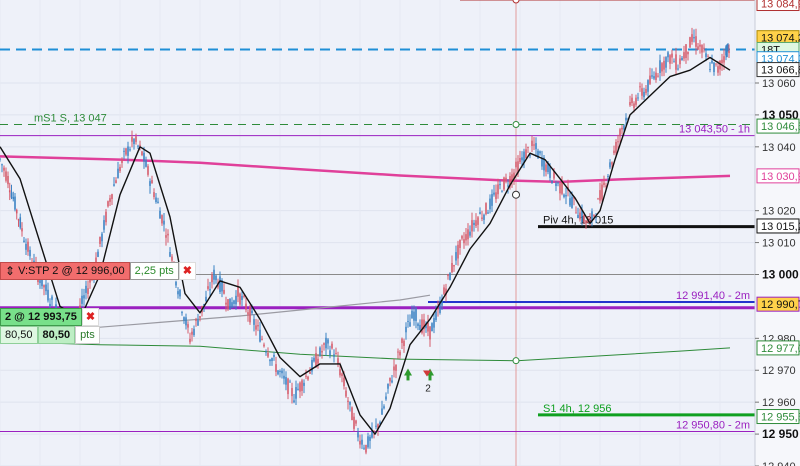 This screenshot has height=466, width=800. I want to click on stop-order-ticket: ⇕ V:STP 2 @ 12 996,00 2,25 pts ✖, so click(98, 271).